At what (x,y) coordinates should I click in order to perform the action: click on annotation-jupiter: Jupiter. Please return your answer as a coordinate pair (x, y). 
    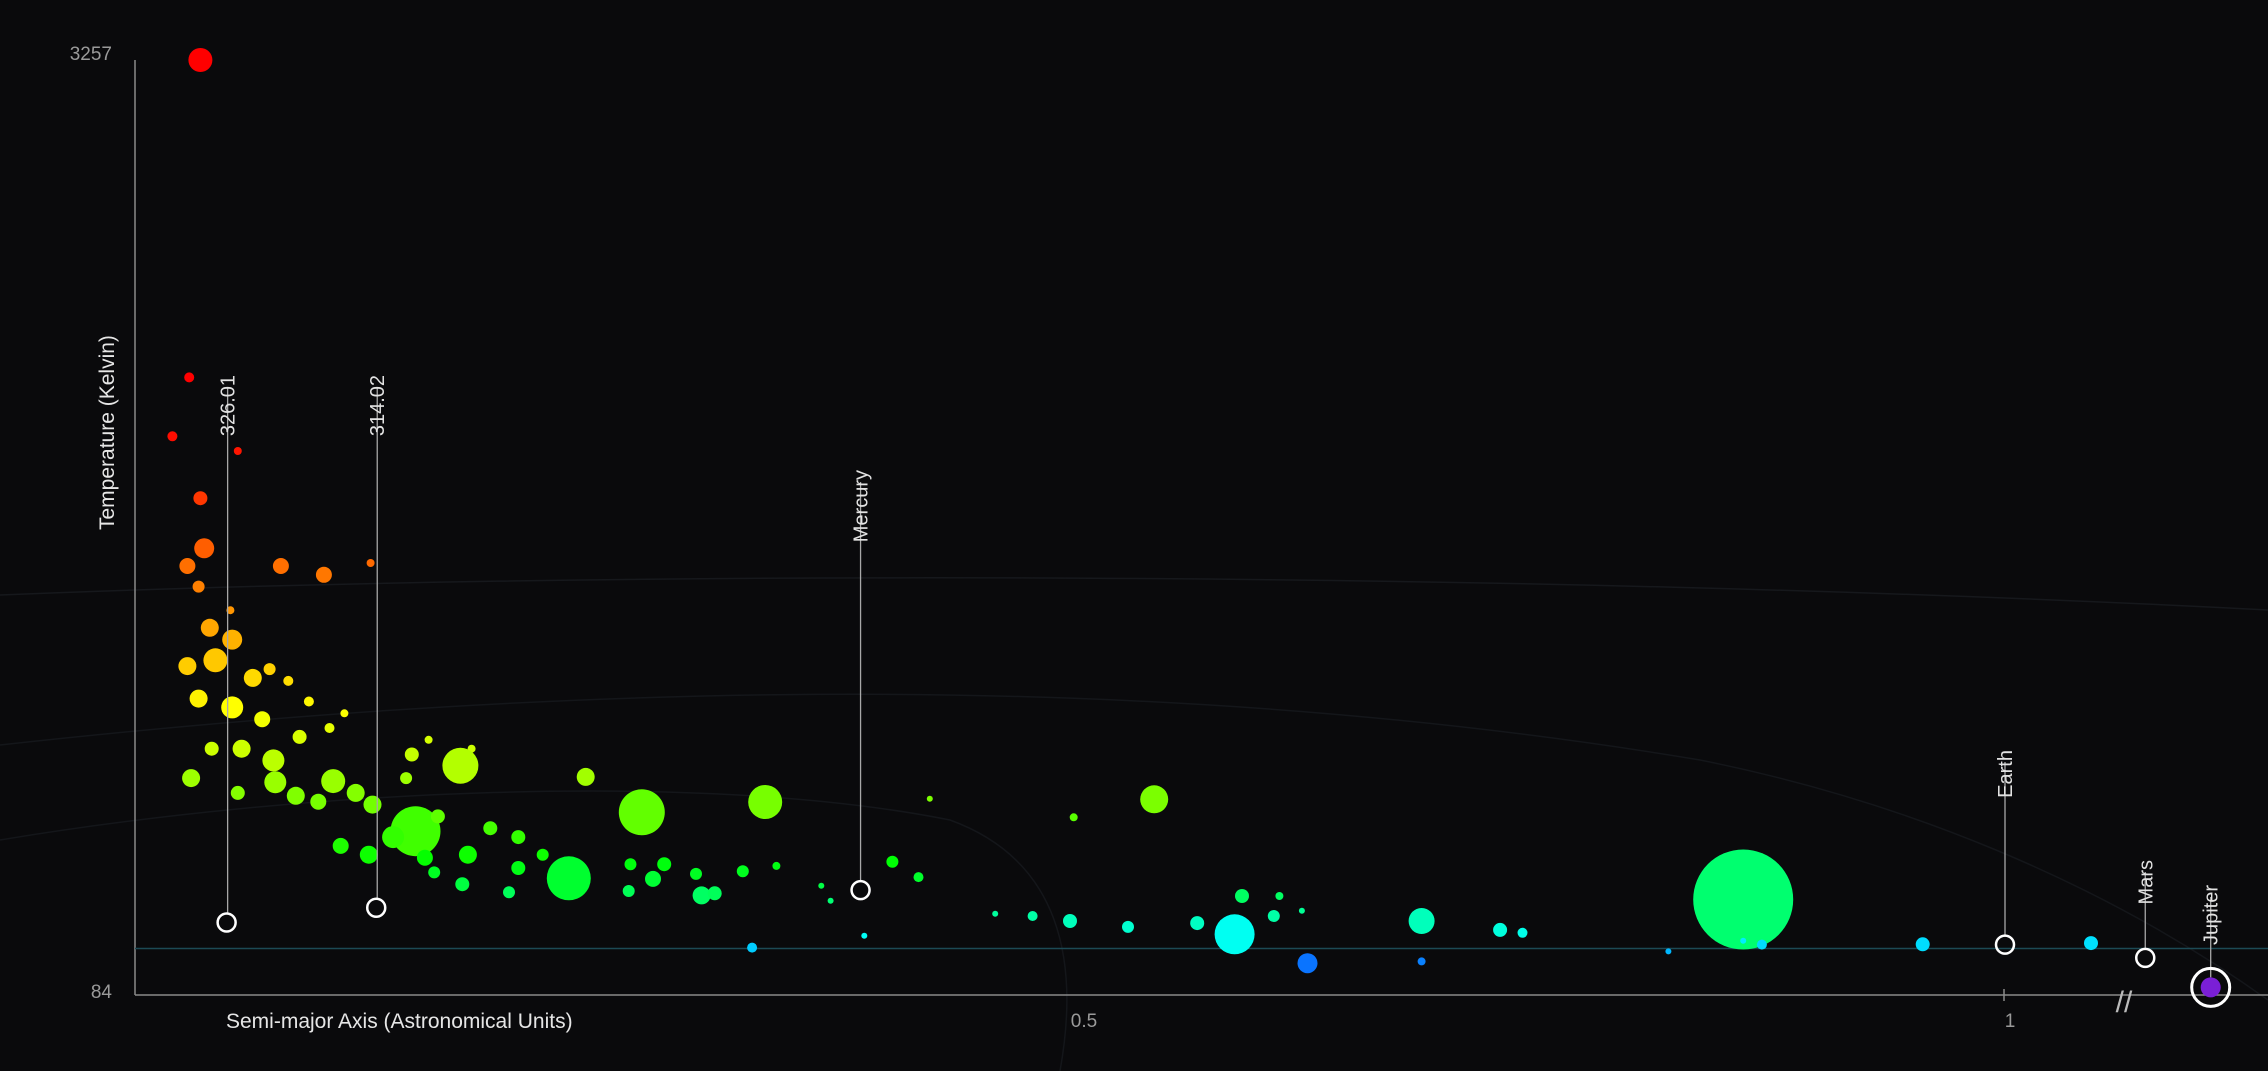
    Looking at the image, I should click on (2211, 946).